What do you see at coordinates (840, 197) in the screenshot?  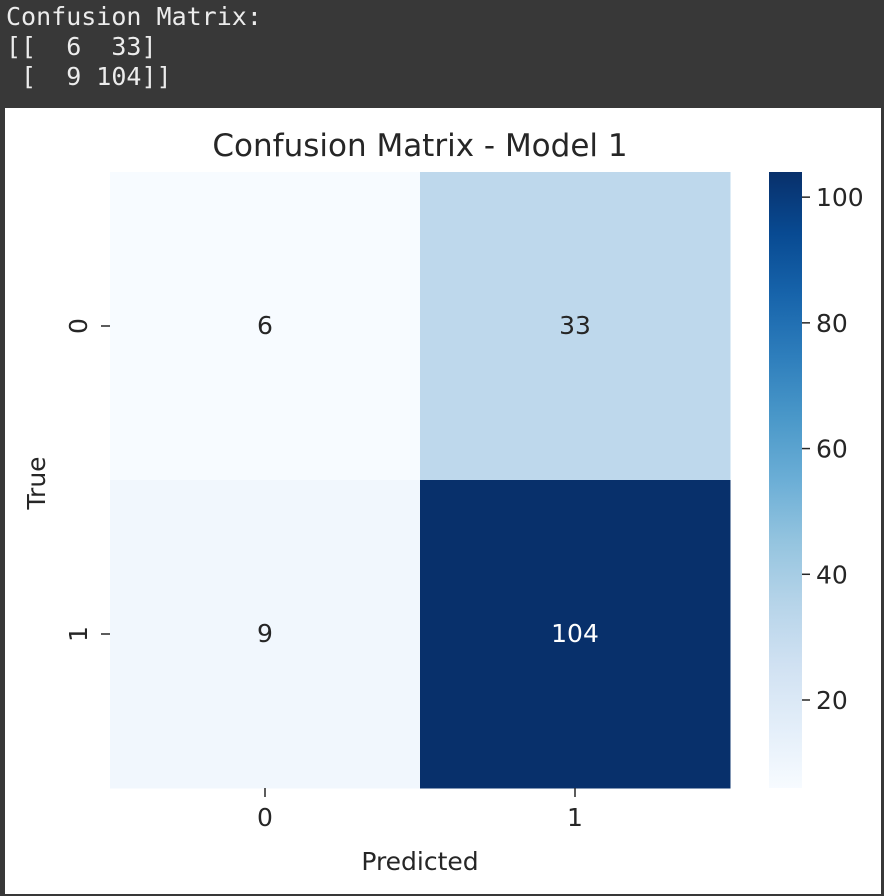 I see `colorbar-tick-label: 100` at bounding box center [840, 197].